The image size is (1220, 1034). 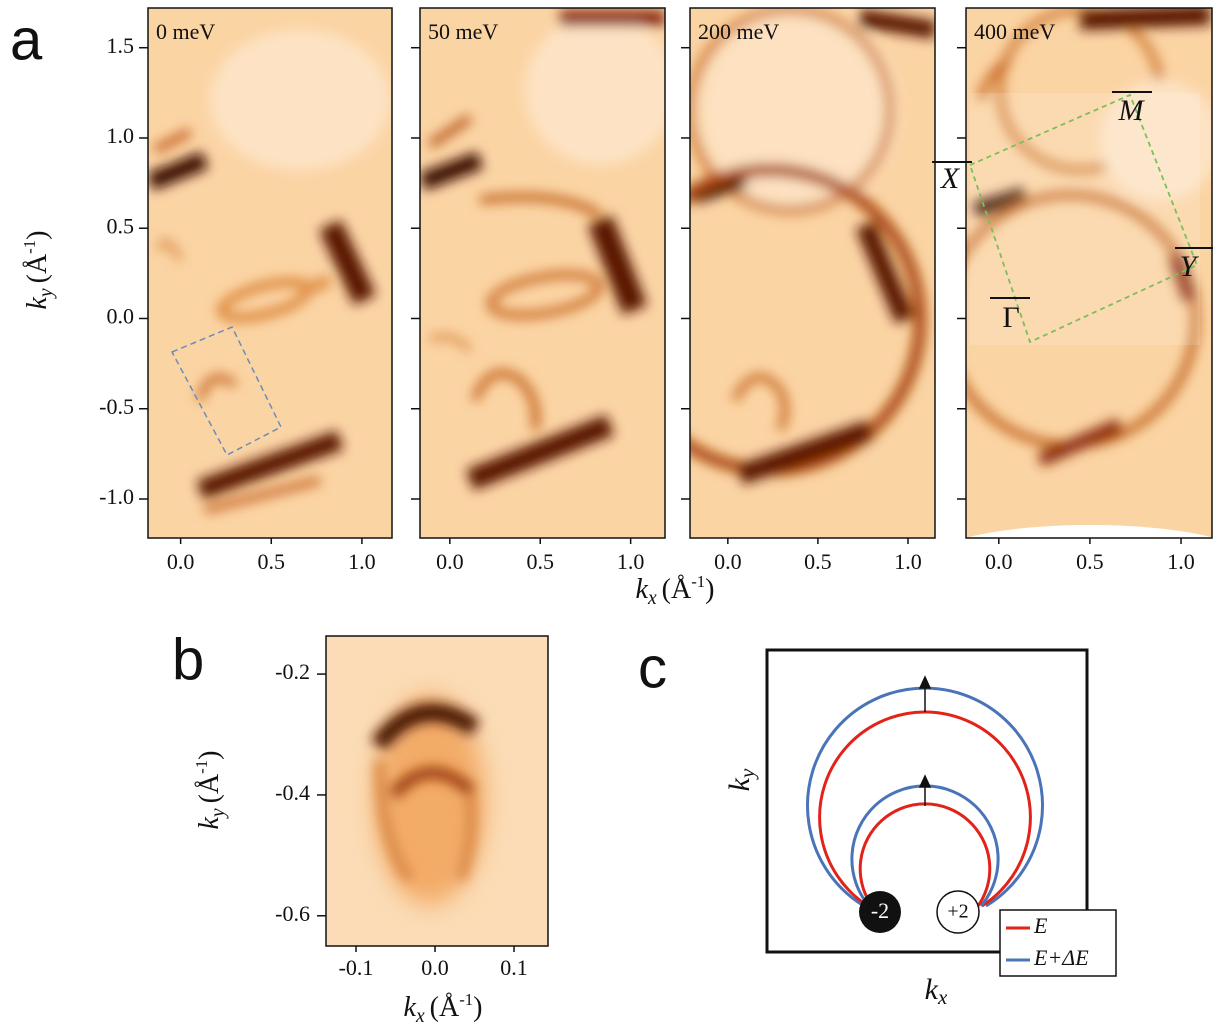 I want to click on axis-label: kx, so click(x=936, y=991).